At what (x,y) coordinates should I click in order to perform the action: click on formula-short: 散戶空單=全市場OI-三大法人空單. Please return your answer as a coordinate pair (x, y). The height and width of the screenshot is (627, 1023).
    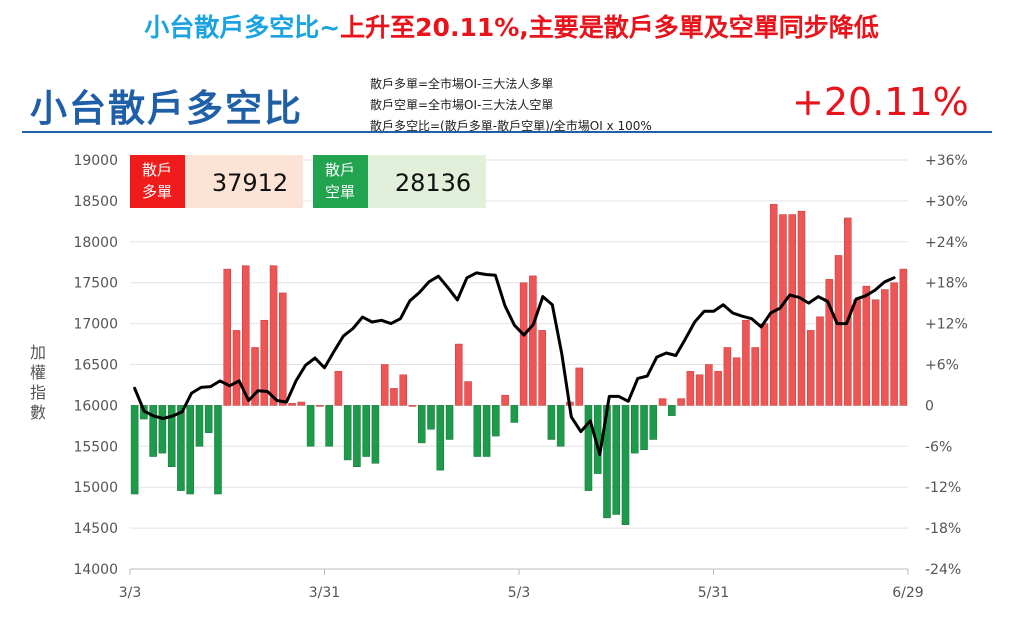
    Looking at the image, I should click on (462, 105).